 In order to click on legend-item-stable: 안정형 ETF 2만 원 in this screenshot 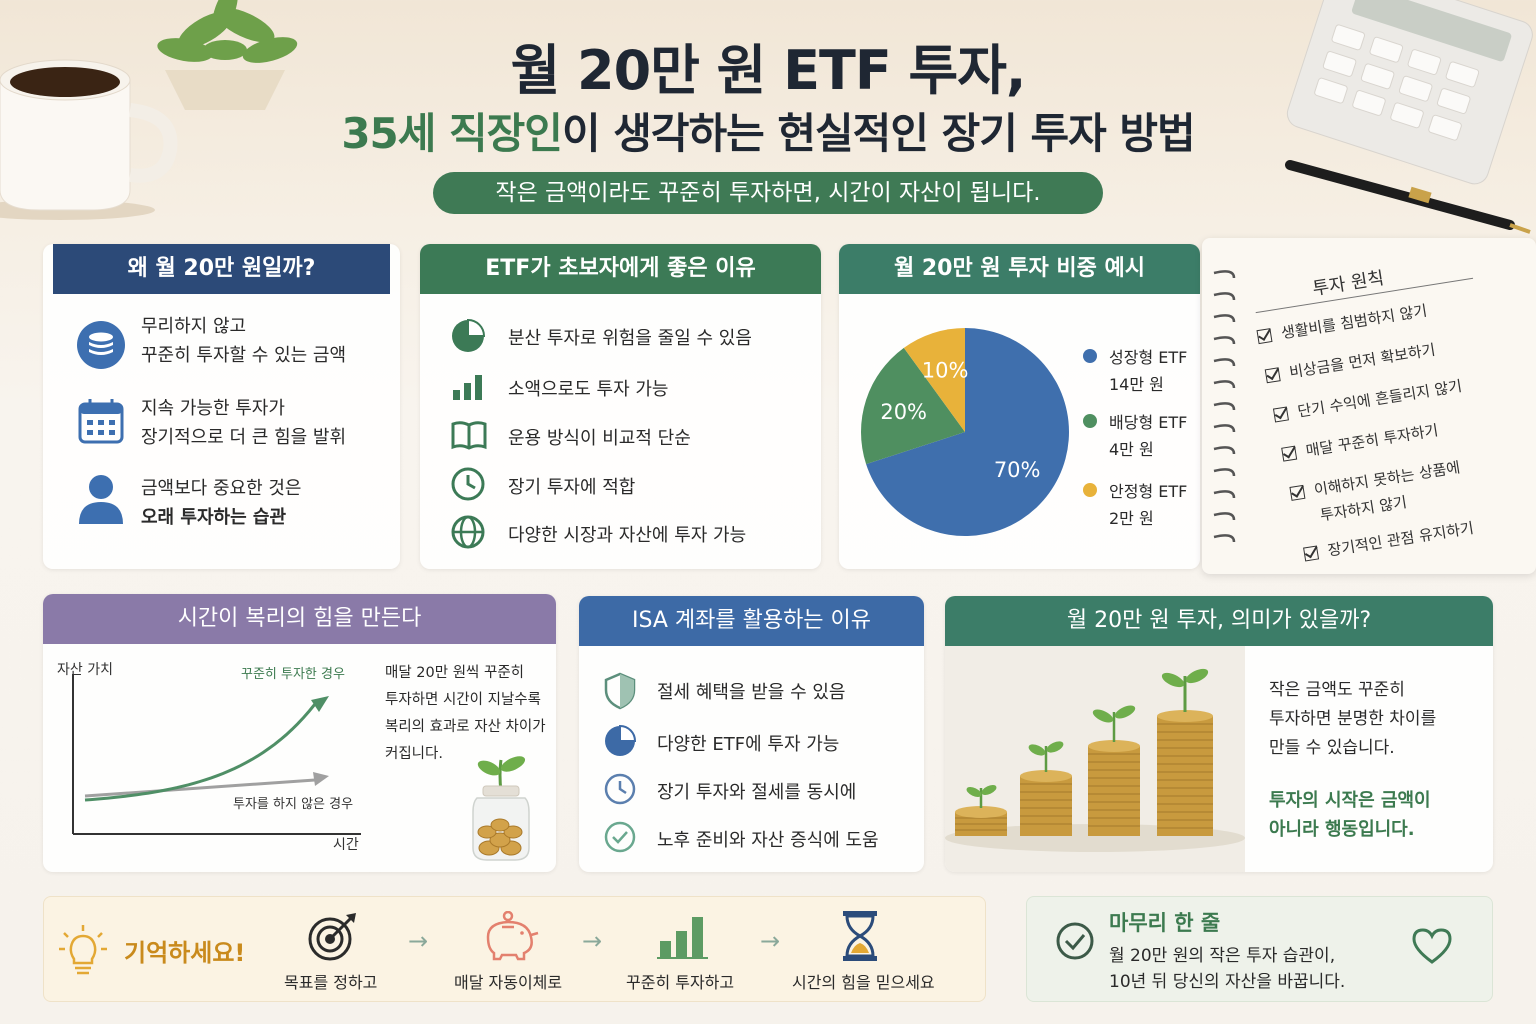, I will do `click(1135, 505)`.